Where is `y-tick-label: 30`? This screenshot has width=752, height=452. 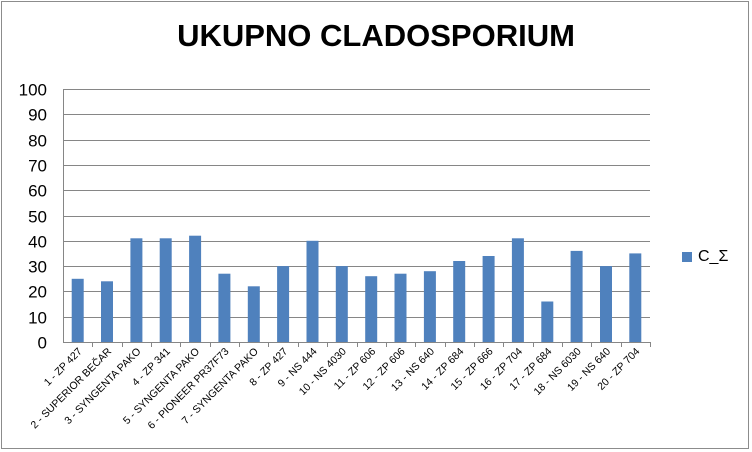 y-tick-label: 30 is located at coordinates (37, 267).